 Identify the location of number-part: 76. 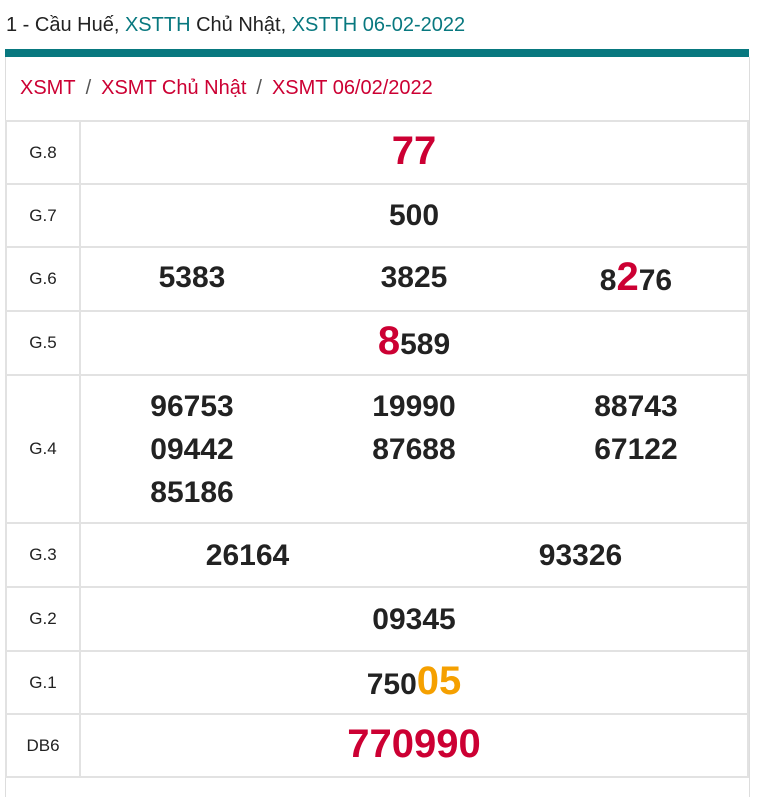
(655, 280).